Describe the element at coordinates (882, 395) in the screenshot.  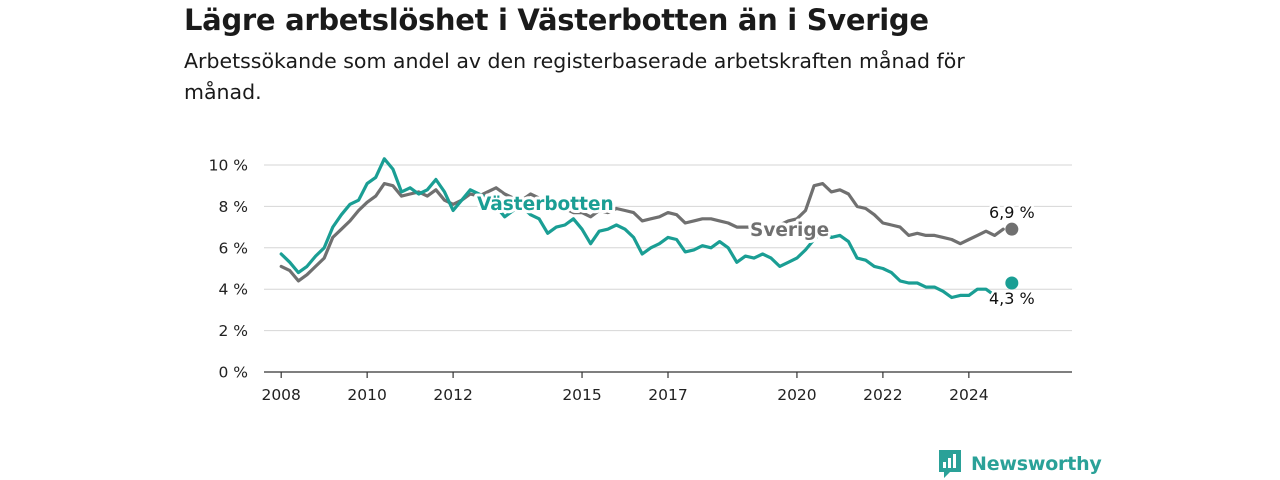
I see `x-tick-label: 2022` at that location.